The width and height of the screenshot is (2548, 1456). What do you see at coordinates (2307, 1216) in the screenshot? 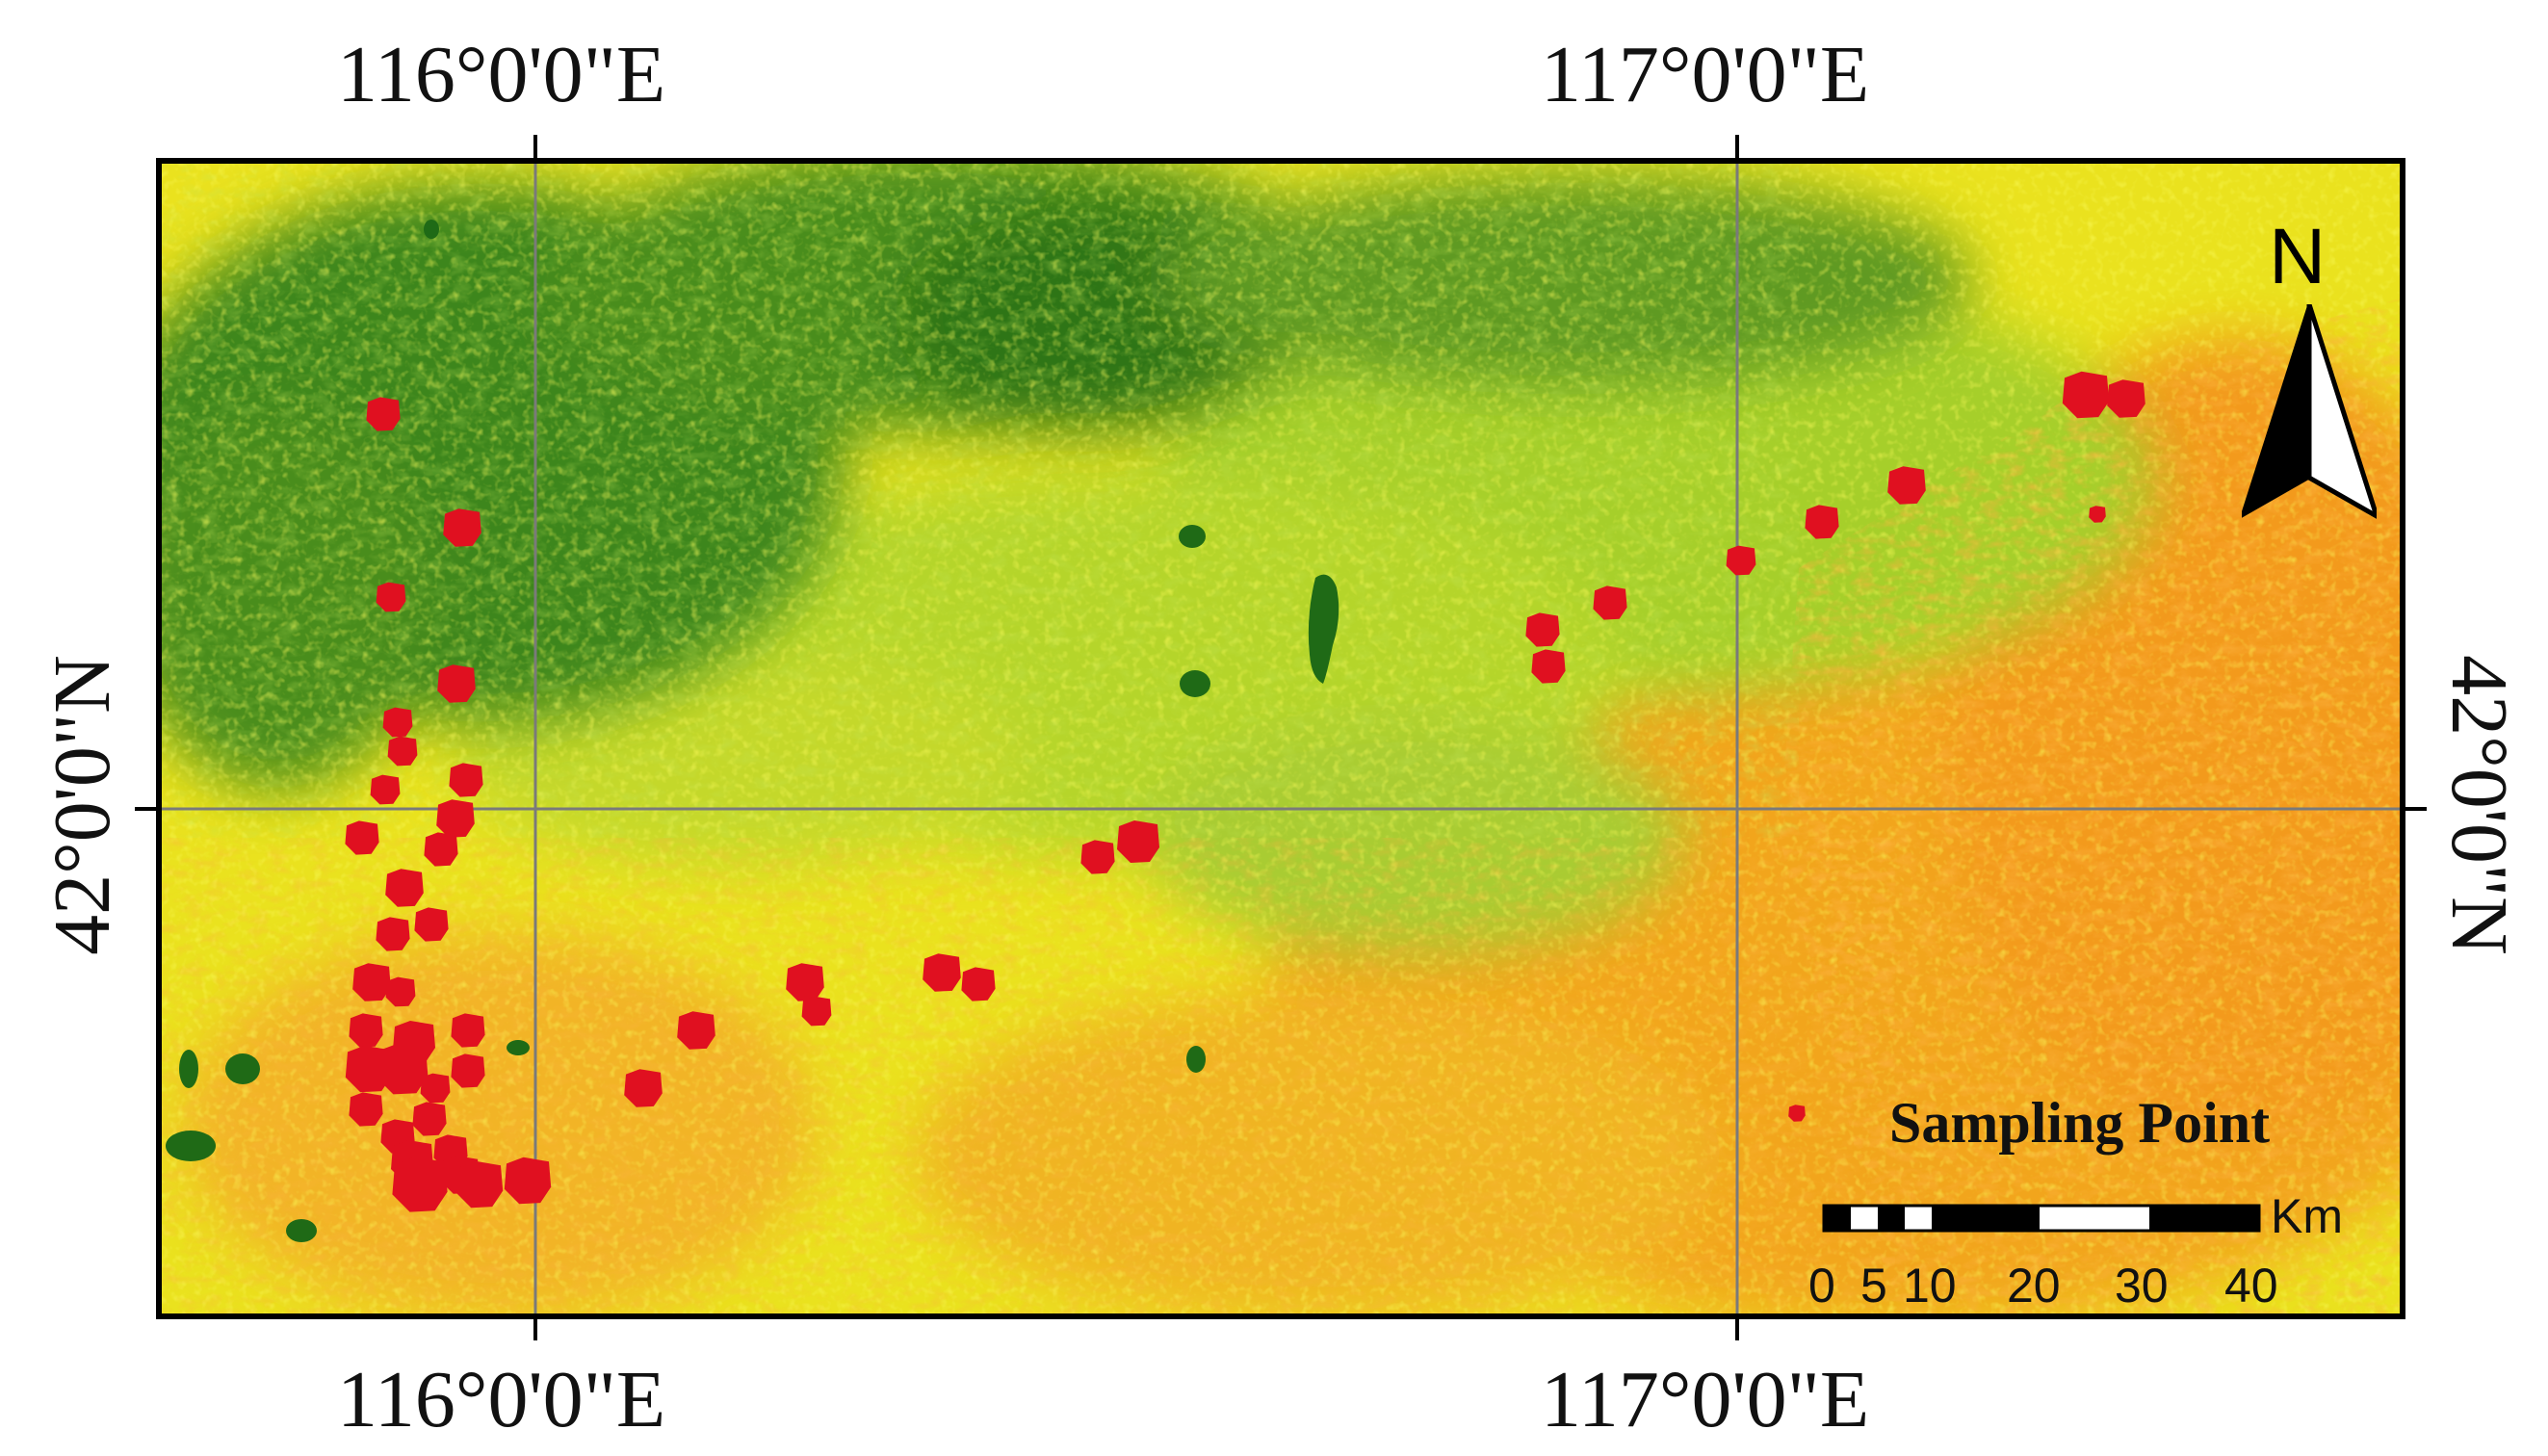
I see `scale-unit: Km` at bounding box center [2307, 1216].